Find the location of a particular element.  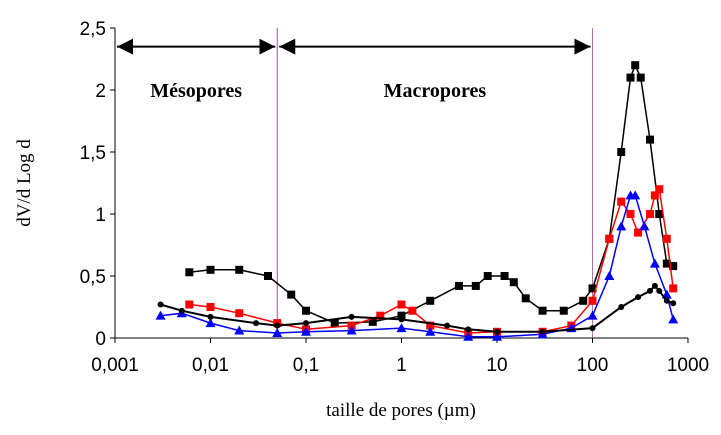

region-label: Macropores is located at coordinates (435, 91).